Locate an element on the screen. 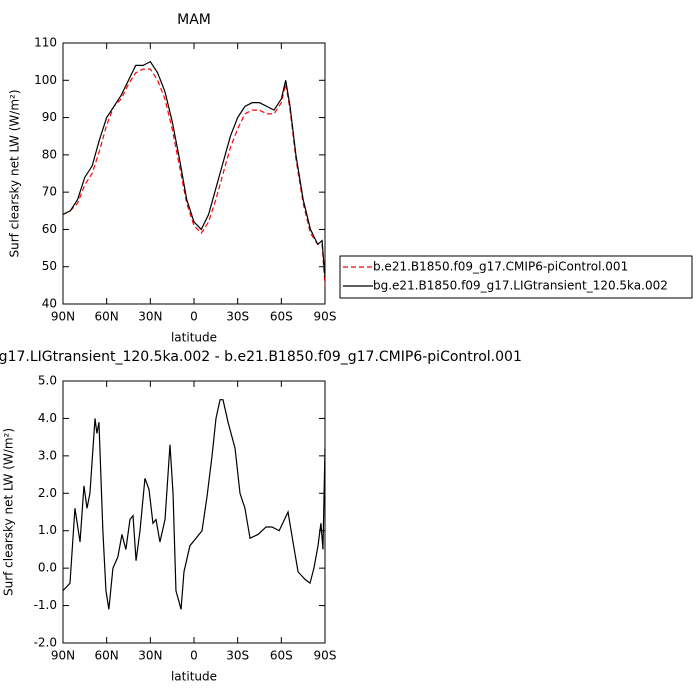  y-tick-label: -1.0 is located at coordinates (45, 605).